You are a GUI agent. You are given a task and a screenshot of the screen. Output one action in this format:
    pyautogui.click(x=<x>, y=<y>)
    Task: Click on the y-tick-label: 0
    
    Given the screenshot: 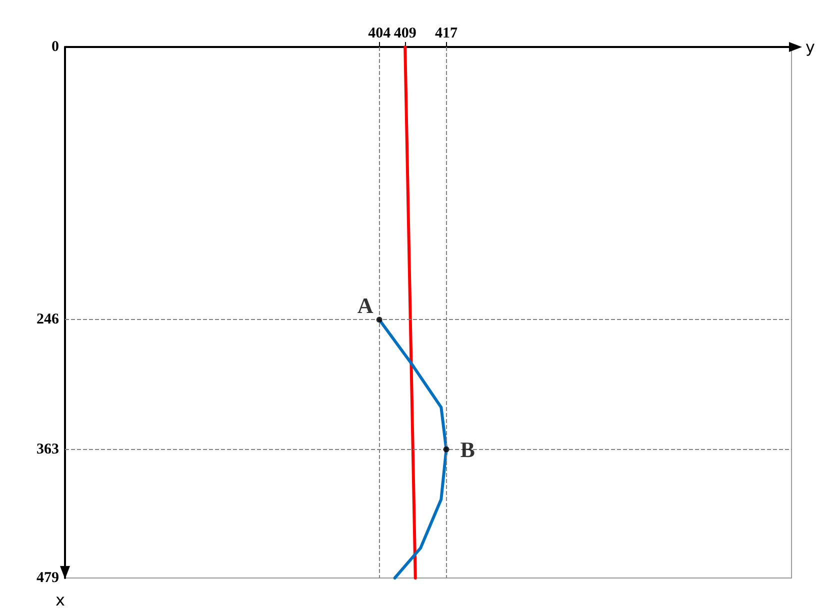 What is the action you would take?
    pyautogui.click(x=55, y=47)
    